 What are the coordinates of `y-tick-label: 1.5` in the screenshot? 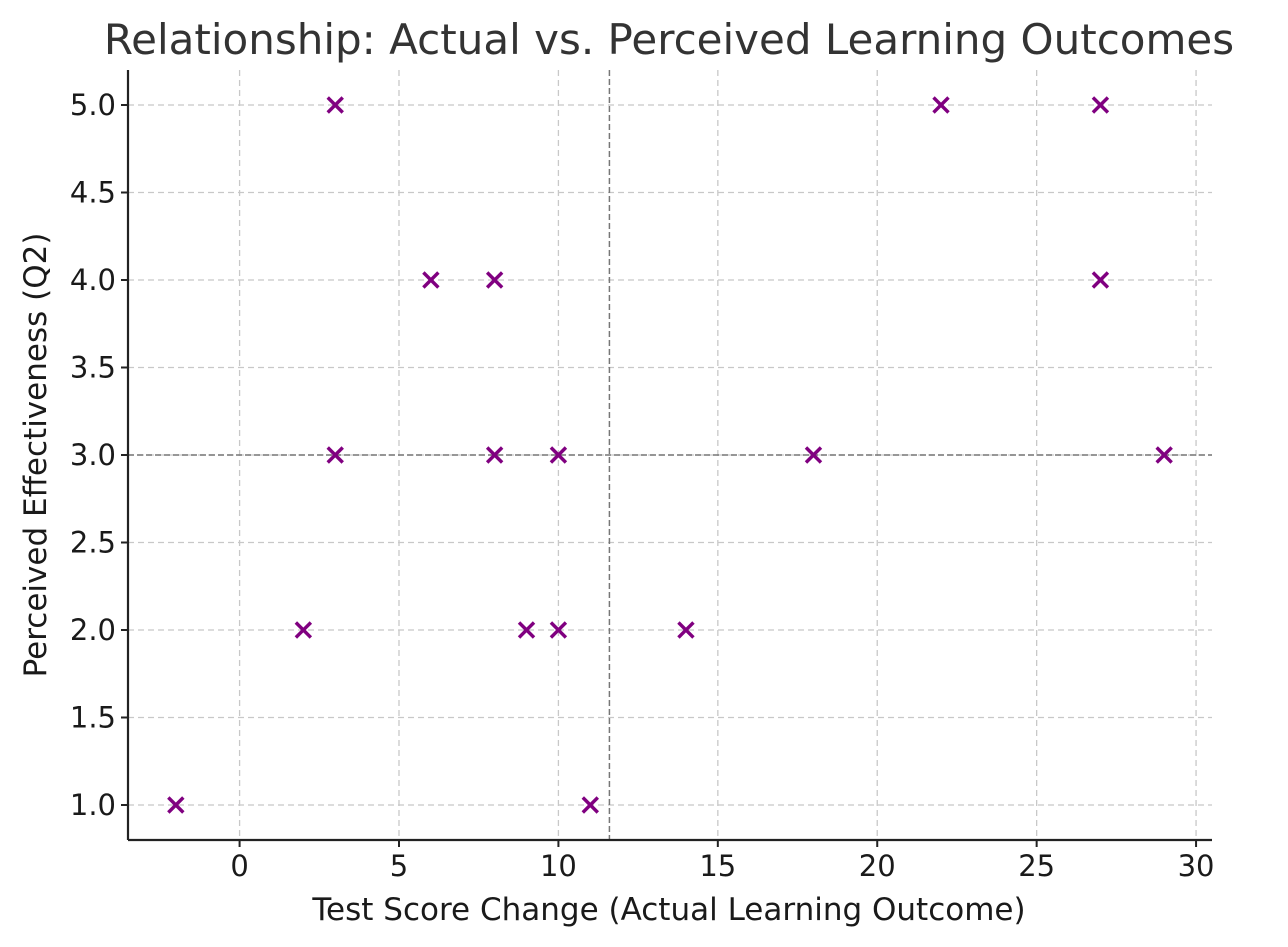 It's located at (93, 718).